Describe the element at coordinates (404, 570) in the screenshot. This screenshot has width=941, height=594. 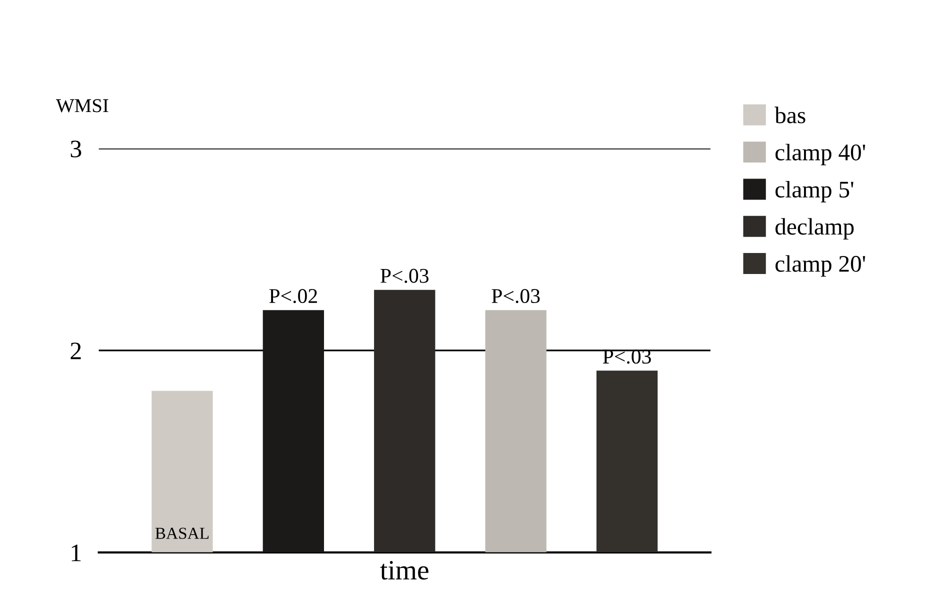
I see `x-axis-title: time` at that location.